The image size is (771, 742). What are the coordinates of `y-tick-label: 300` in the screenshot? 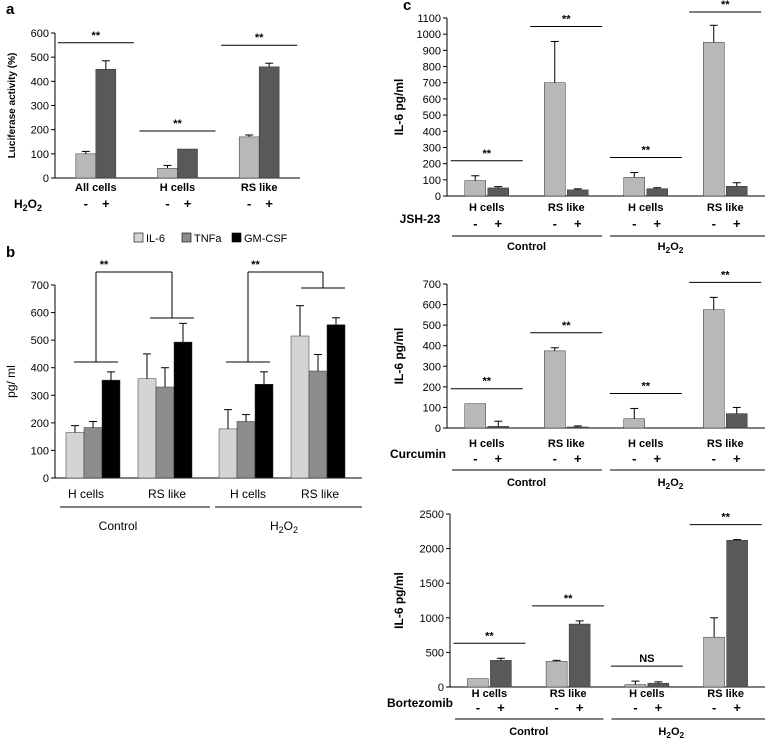 It's located at (432, 367).